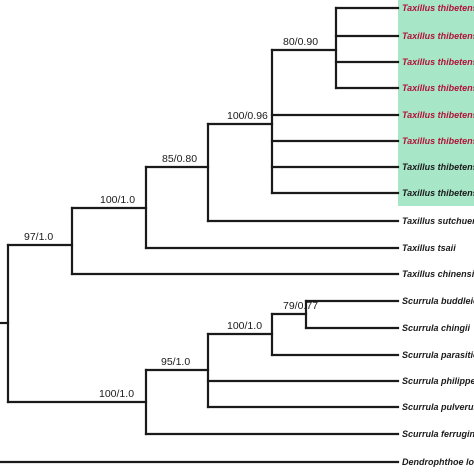  I want to click on taxon-label: Taxillus tsaii, so click(429, 248).